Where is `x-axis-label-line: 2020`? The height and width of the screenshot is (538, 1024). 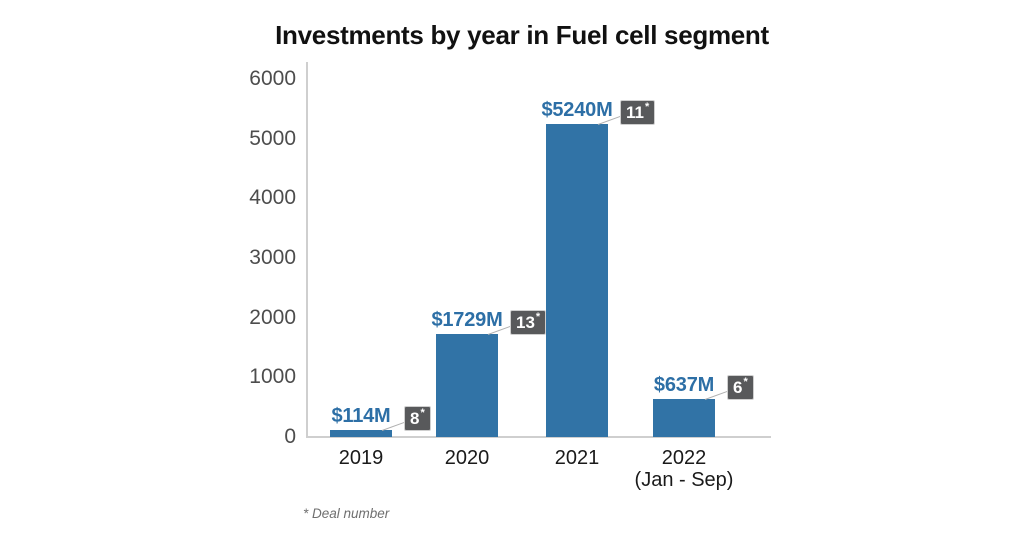 x-axis-label-line: 2020 is located at coordinates (467, 458).